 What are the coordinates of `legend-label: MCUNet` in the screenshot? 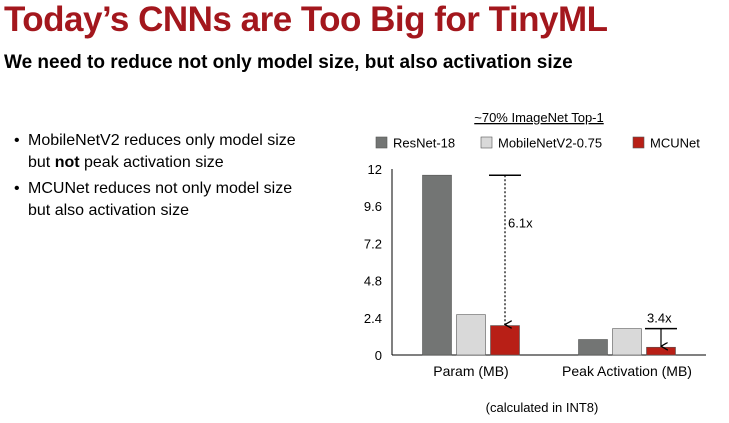 It's located at (675, 143).